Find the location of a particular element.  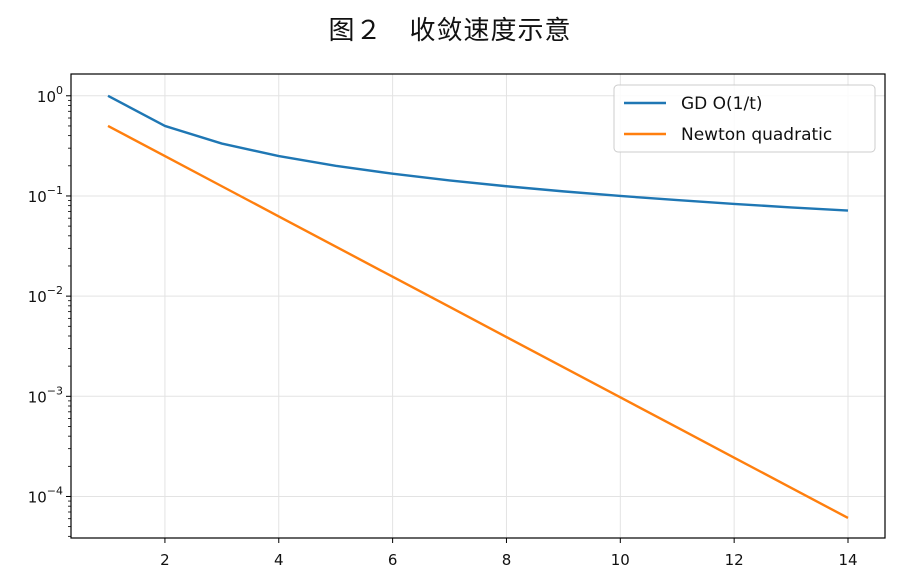

x-tick-label: 4 is located at coordinates (279, 560).